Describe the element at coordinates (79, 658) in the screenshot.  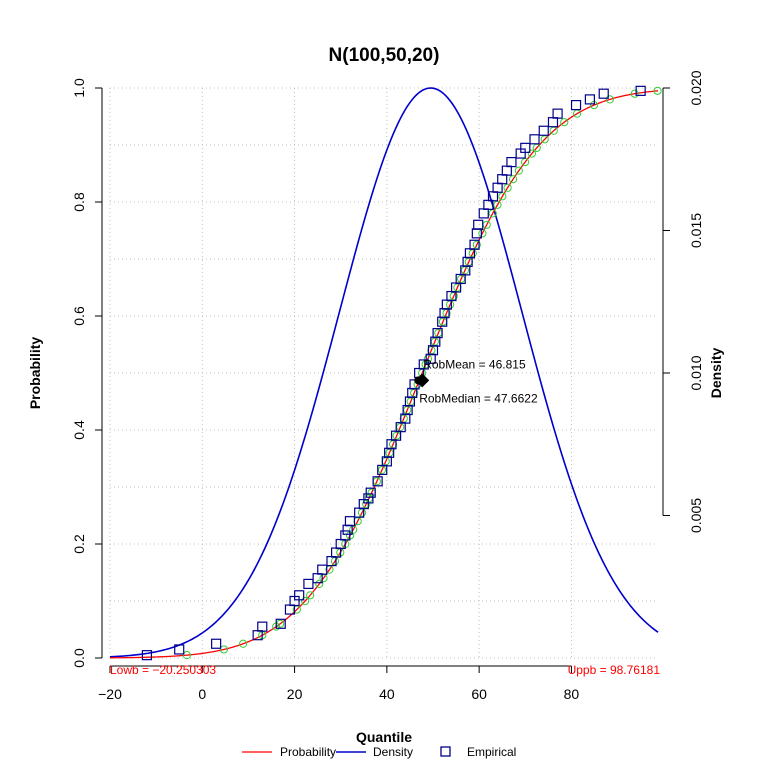
I see `y-tick-label-0: 0.0` at that location.